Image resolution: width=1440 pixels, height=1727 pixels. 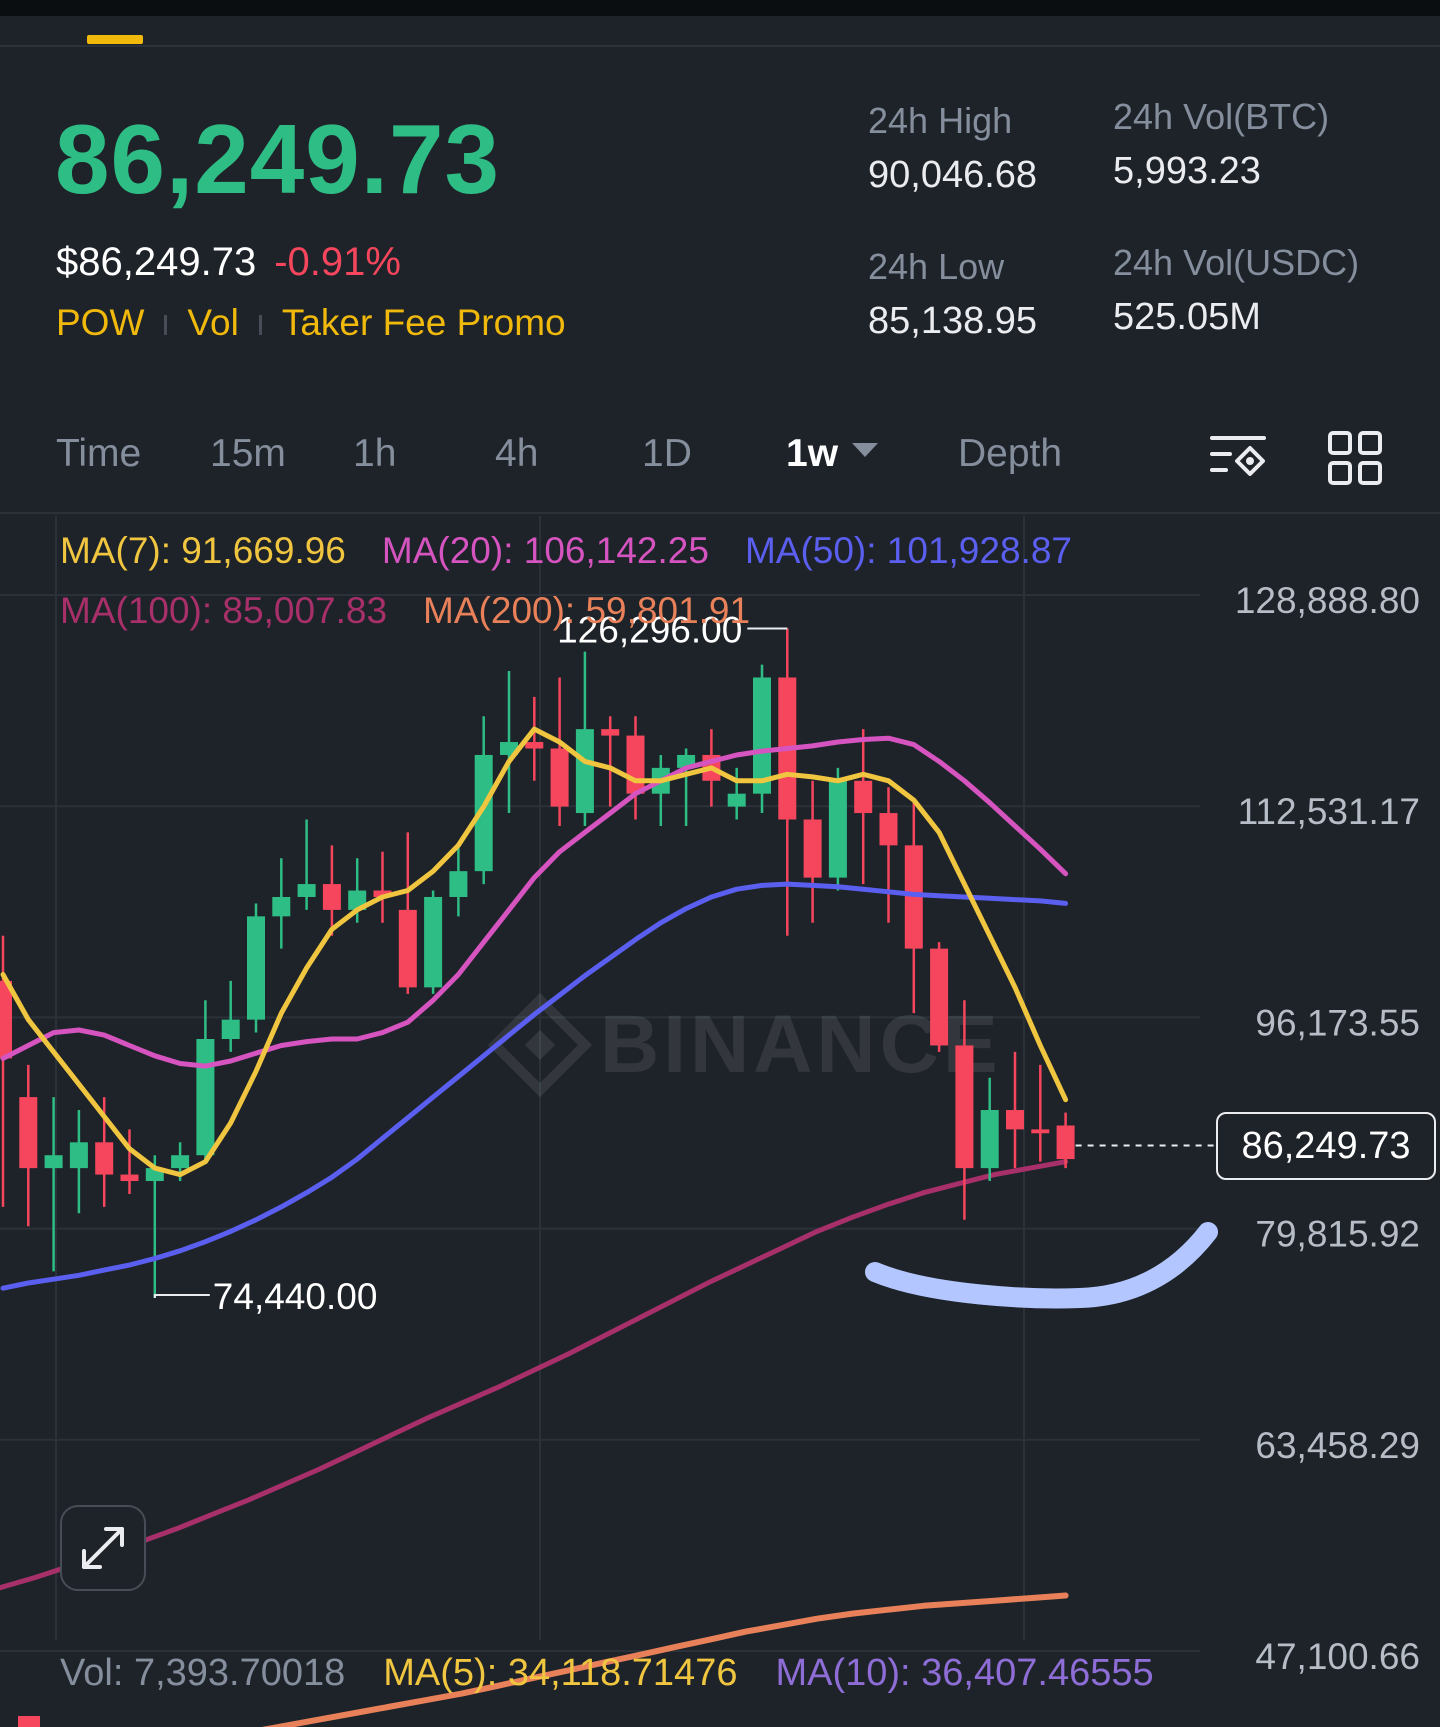 I want to click on min-price-label: 74,440.00, so click(x=295, y=1296).